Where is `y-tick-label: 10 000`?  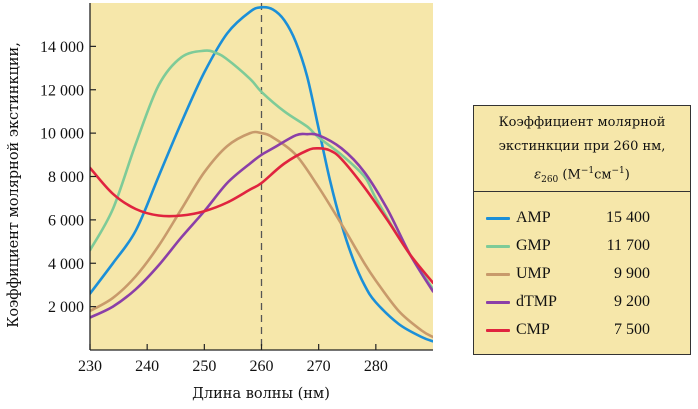
y-tick-label: 10 000 is located at coordinates (62, 134).